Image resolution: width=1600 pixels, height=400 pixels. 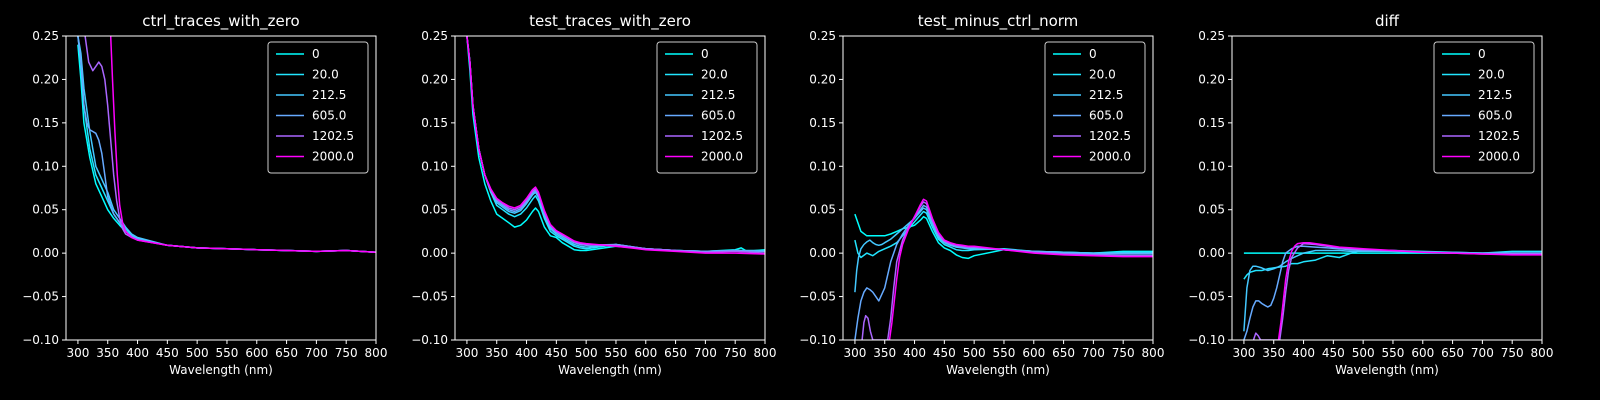 What do you see at coordinates (610, 21) in the screenshot?
I see `chart-title: test_traces_with_zero` at bounding box center [610, 21].